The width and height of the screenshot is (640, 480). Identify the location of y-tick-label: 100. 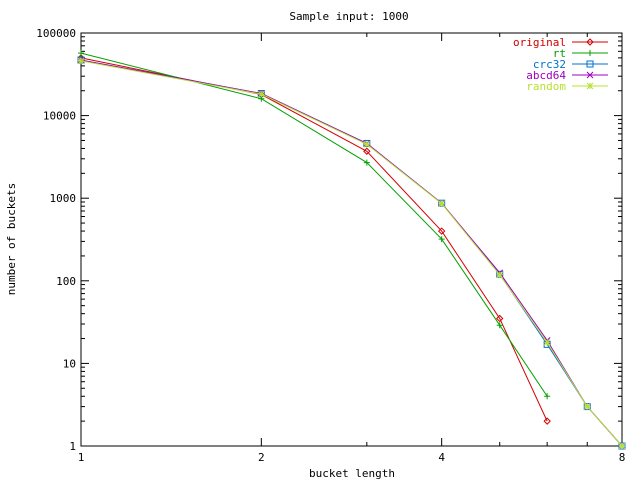
(66, 281).